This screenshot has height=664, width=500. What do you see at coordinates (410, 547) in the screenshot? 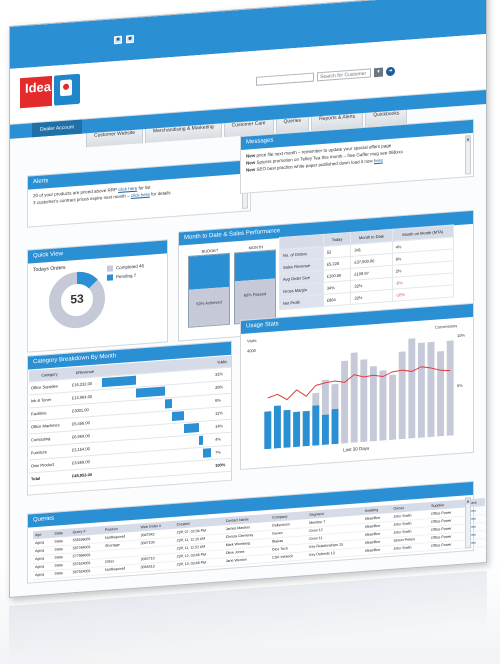
I see `table-cell: John Smith` at bounding box center [410, 547].